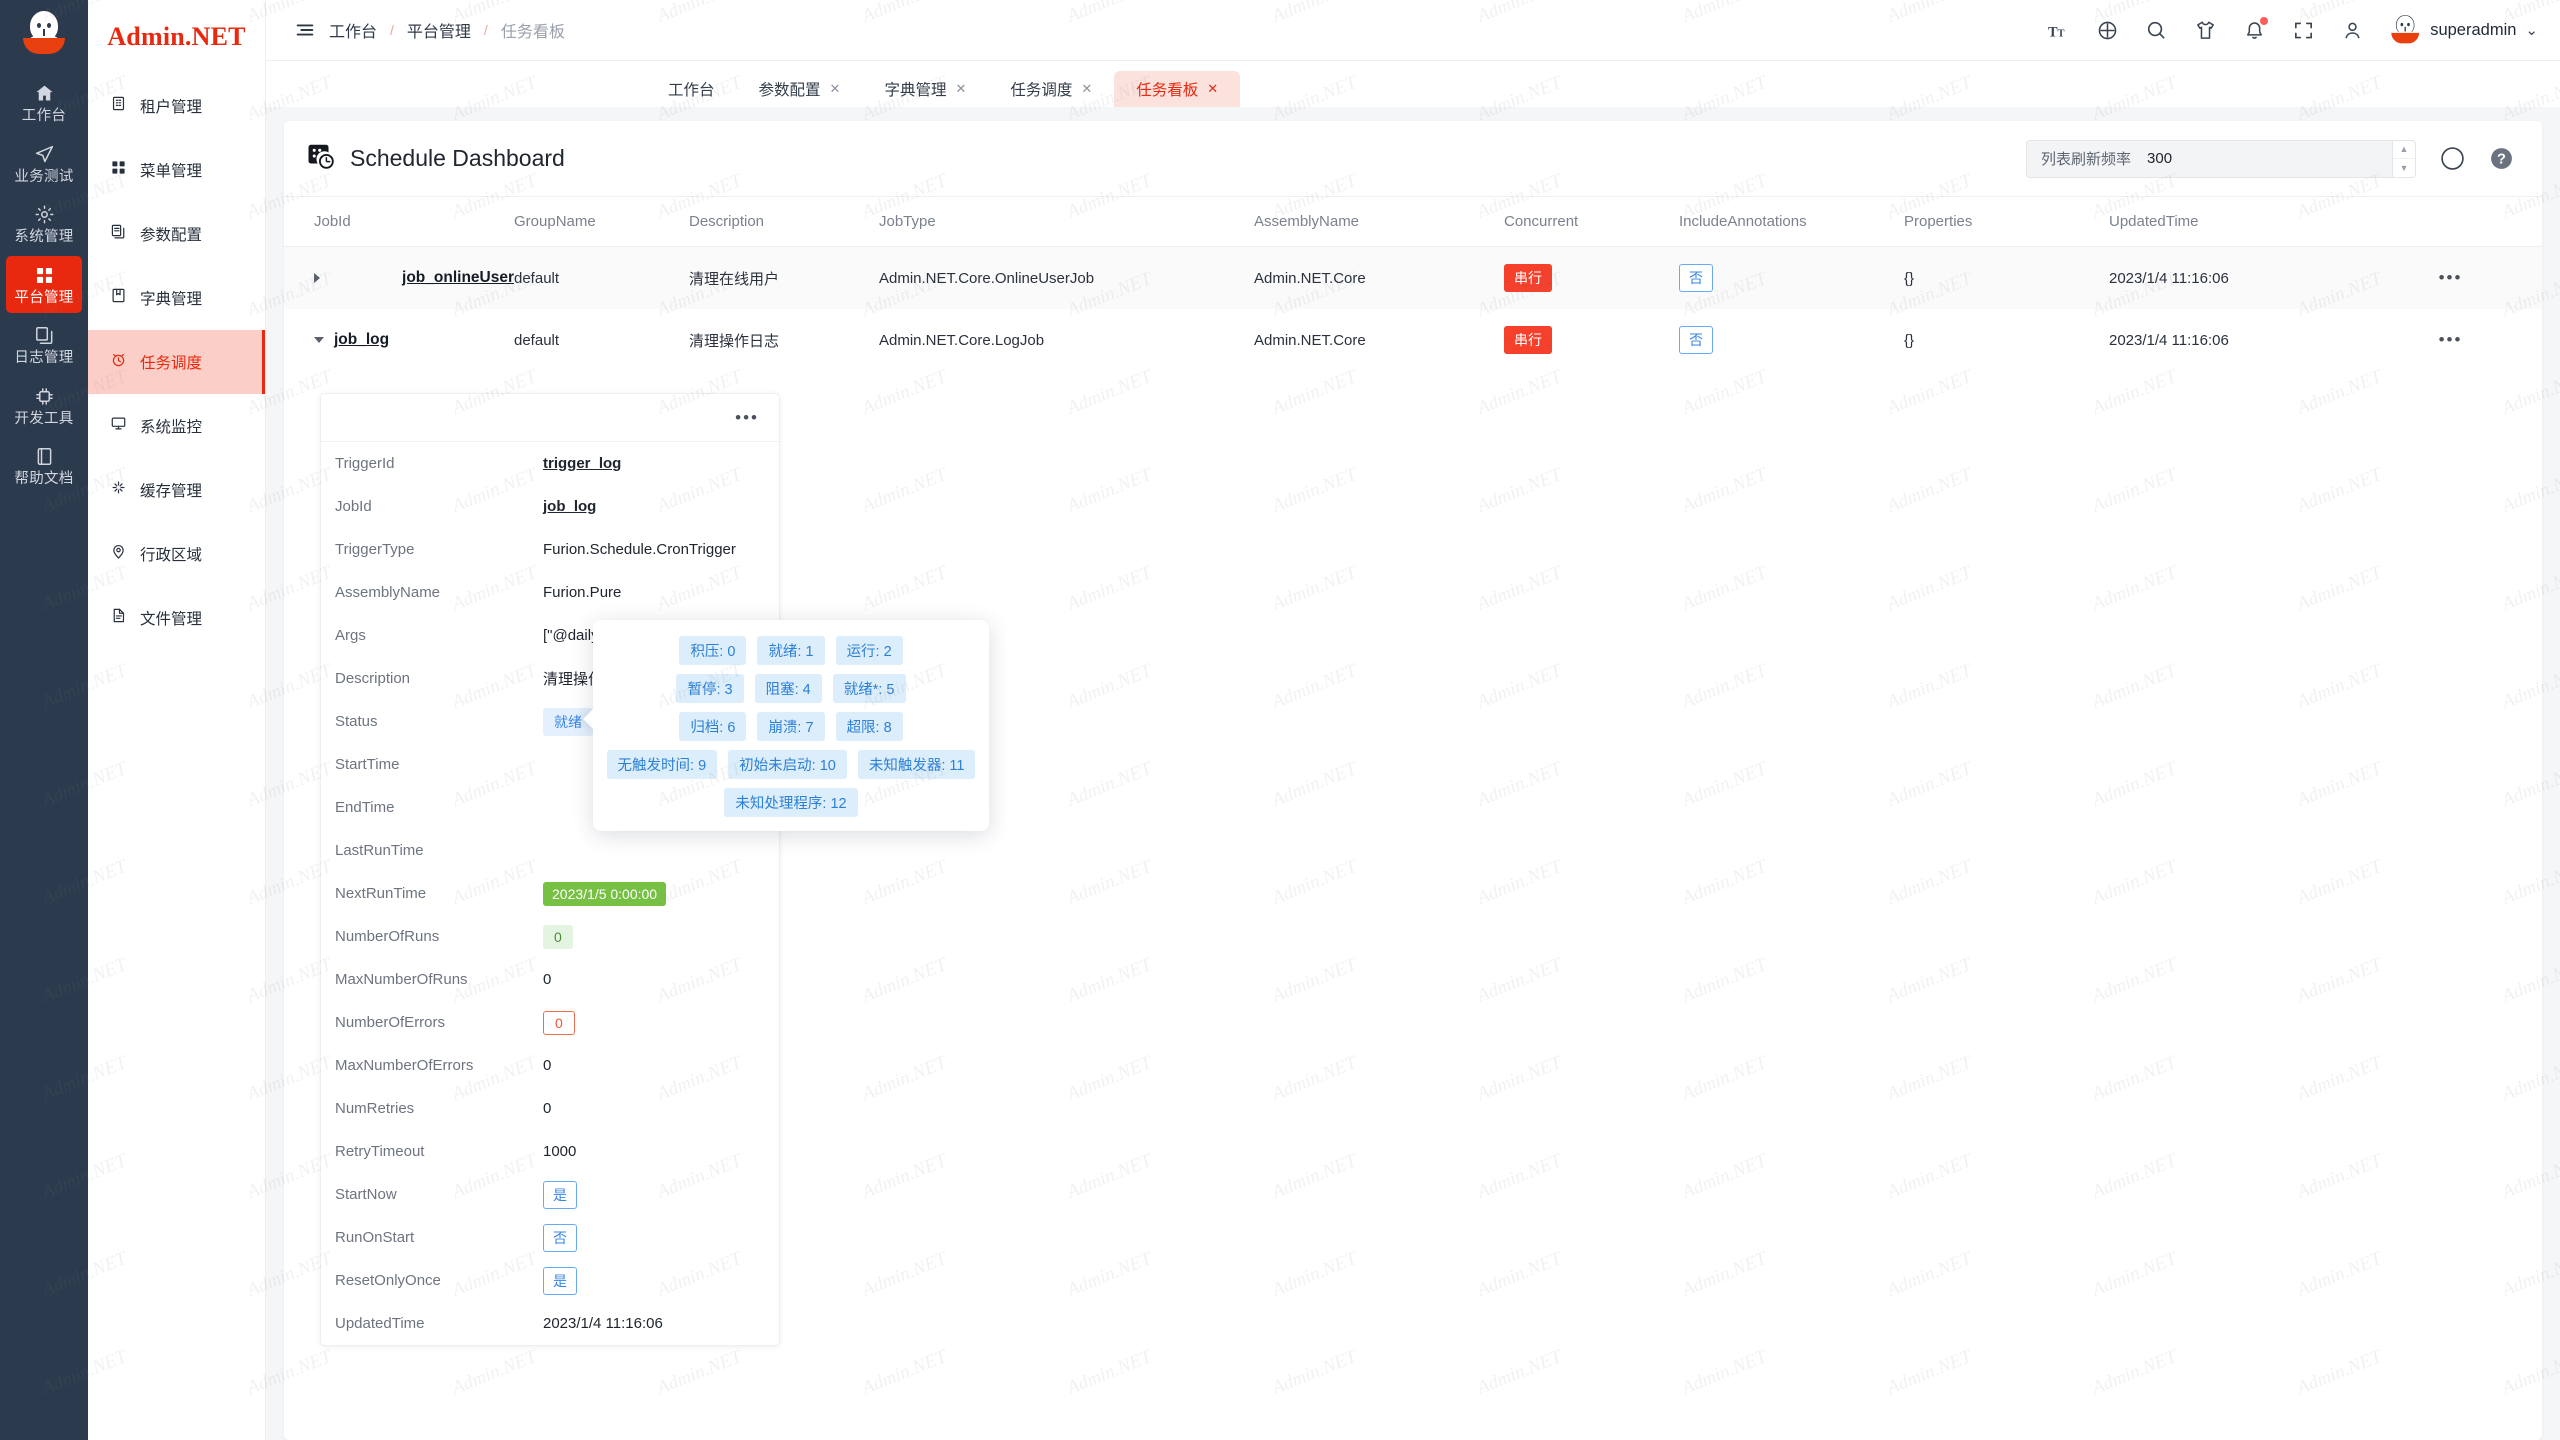 This screenshot has height=1440, width=2560. I want to click on submenu-item-6: 缓存管理, so click(176, 490).